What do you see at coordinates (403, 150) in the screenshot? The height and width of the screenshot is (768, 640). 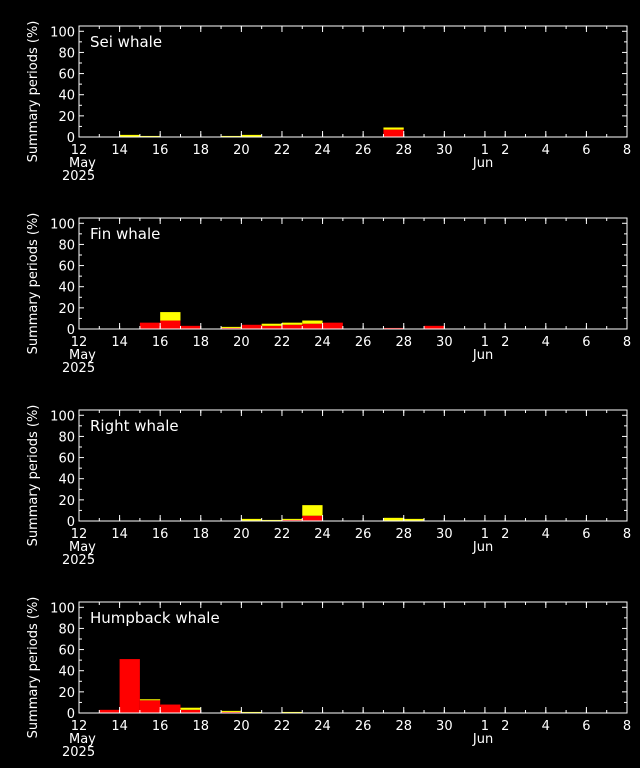 I see `x-tick-label: 28` at bounding box center [403, 150].